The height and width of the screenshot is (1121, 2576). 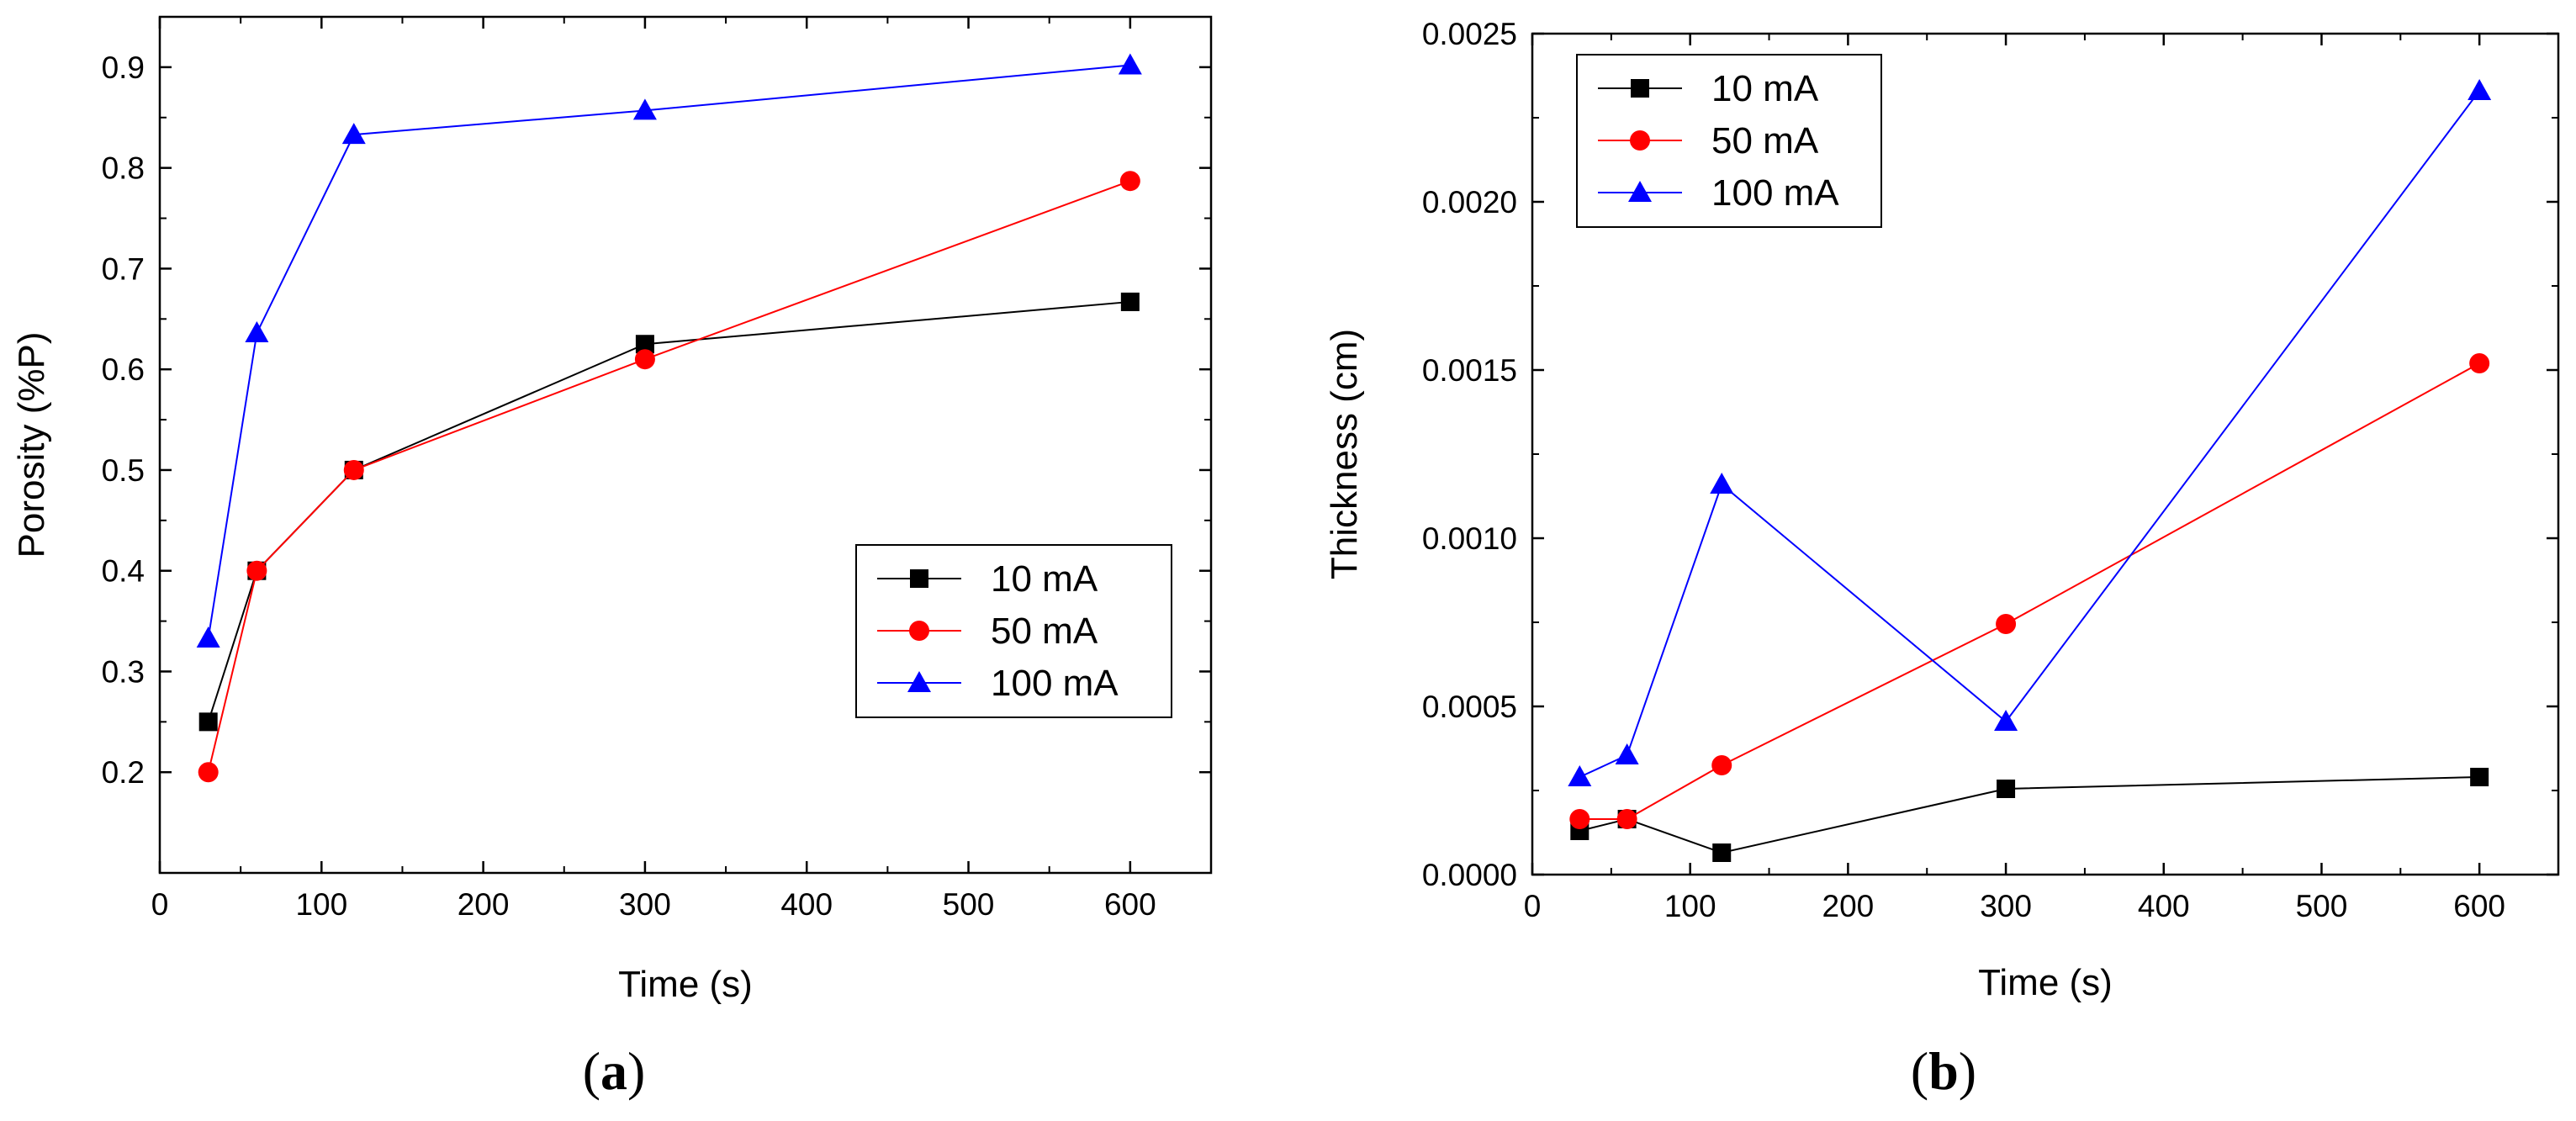 What do you see at coordinates (1055, 683) in the screenshot?
I see `panel-a-legend-label: 100 mA` at bounding box center [1055, 683].